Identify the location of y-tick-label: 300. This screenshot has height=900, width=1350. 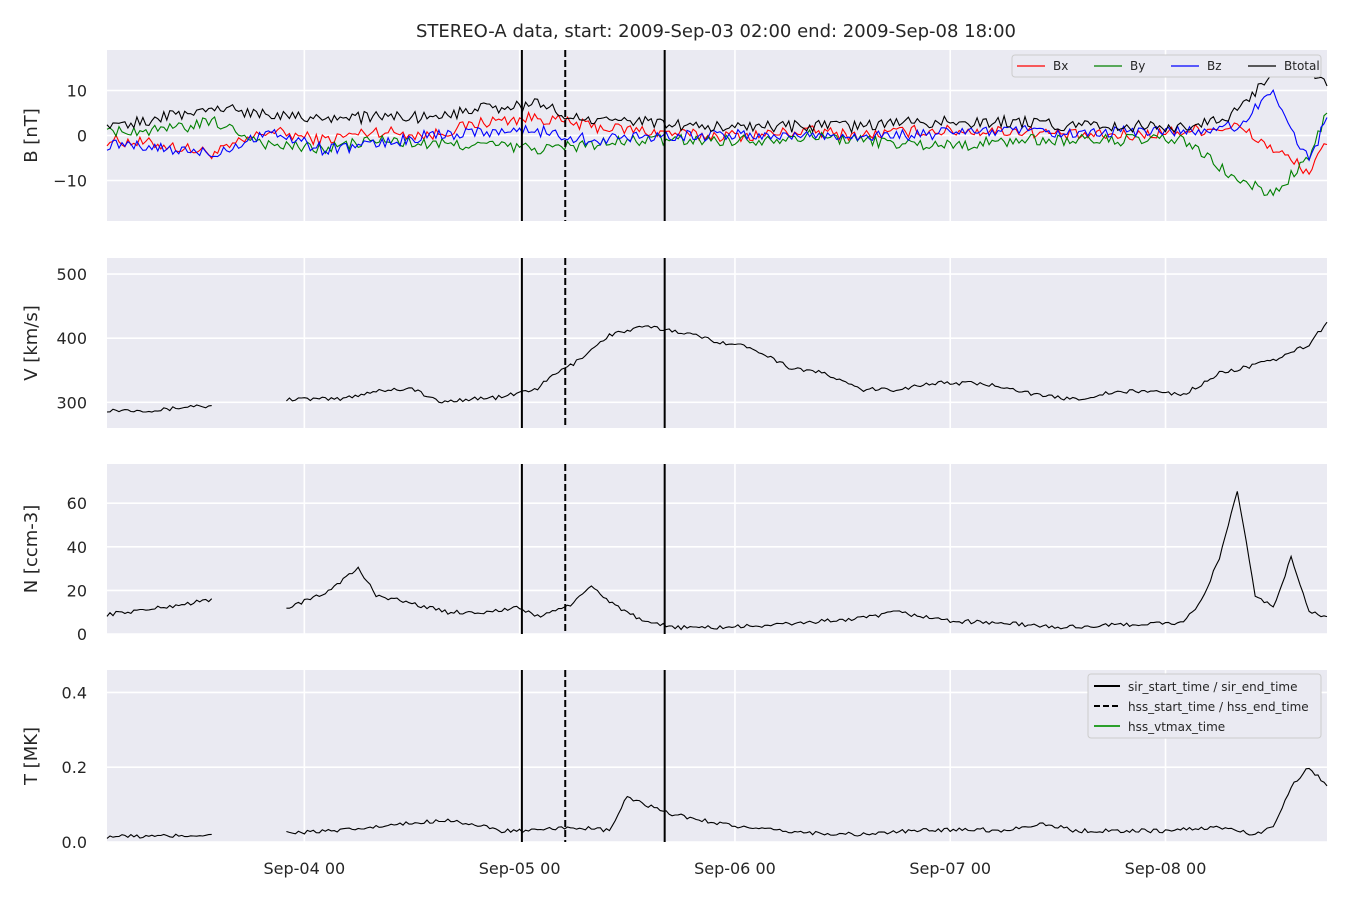
(71, 402).